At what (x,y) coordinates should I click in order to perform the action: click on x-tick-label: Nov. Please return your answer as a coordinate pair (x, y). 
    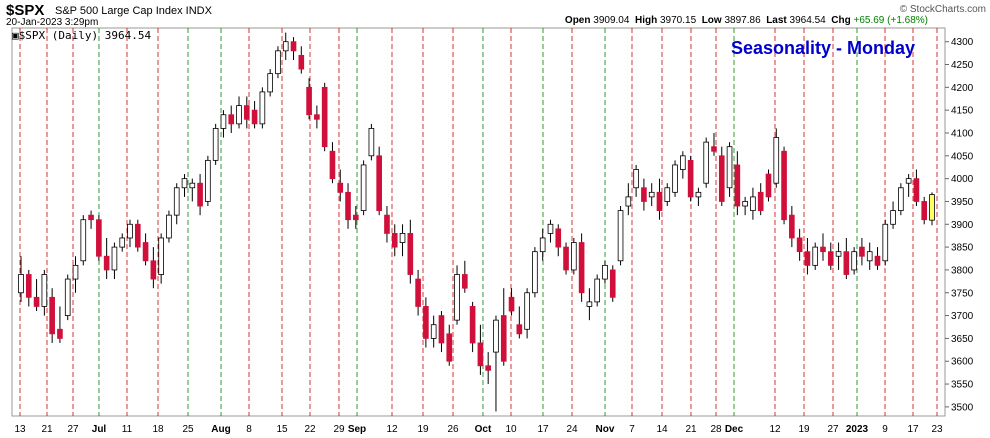
    Looking at the image, I should click on (605, 429).